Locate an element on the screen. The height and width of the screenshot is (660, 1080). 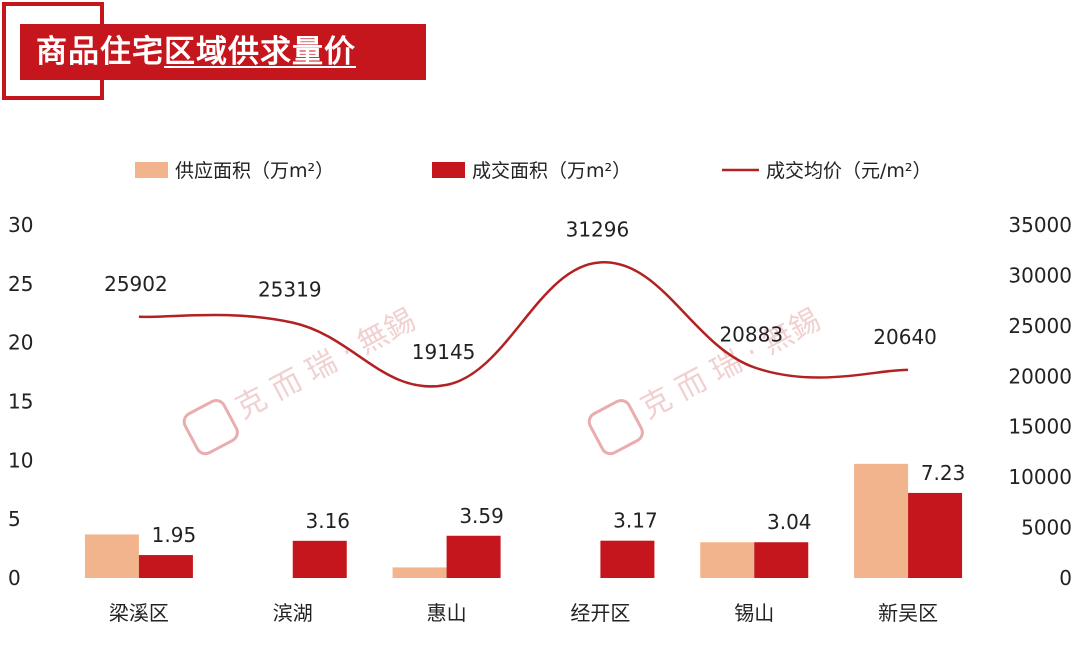
price-label: 19145 is located at coordinates (444, 352).